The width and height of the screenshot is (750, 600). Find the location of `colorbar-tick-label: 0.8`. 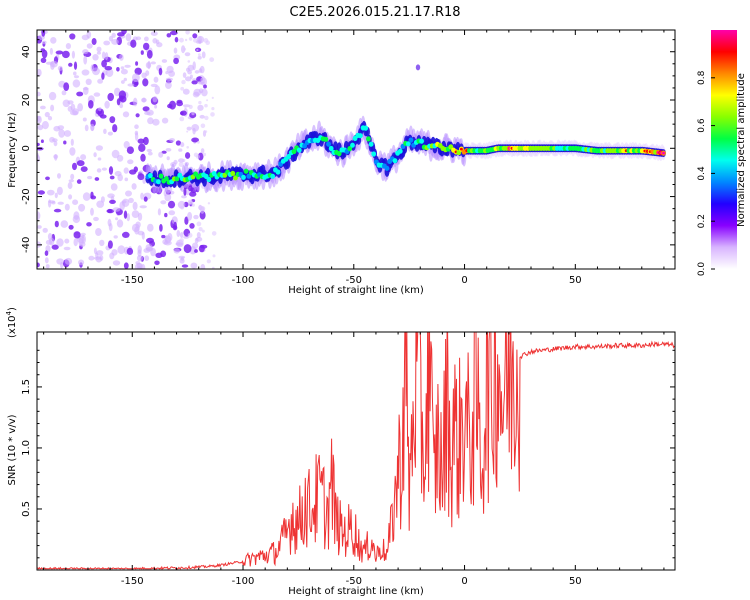

colorbar-tick-label: 0.8 is located at coordinates (702, 77).